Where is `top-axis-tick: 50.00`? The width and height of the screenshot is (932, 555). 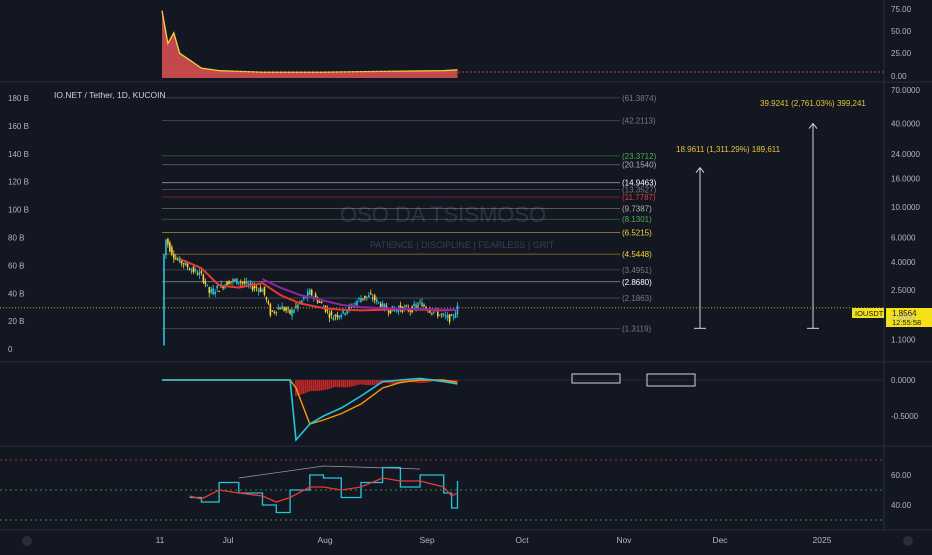
top-axis-tick: 50.00 is located at coordinates (901, 31).